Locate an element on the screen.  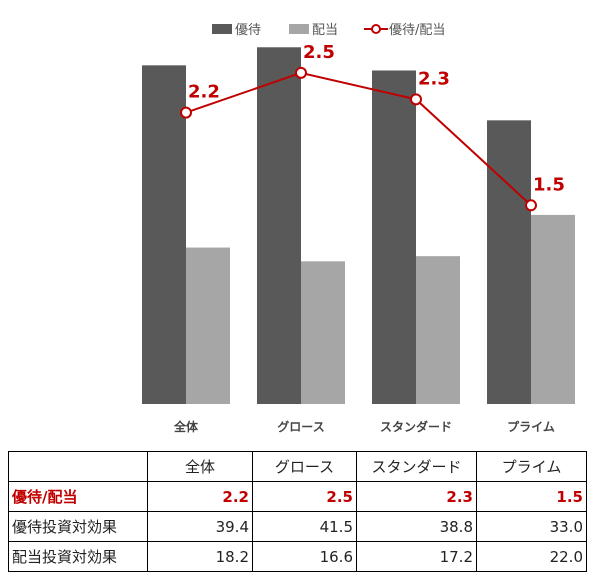
category-label: 全体 is located at coordinates (186, 426).